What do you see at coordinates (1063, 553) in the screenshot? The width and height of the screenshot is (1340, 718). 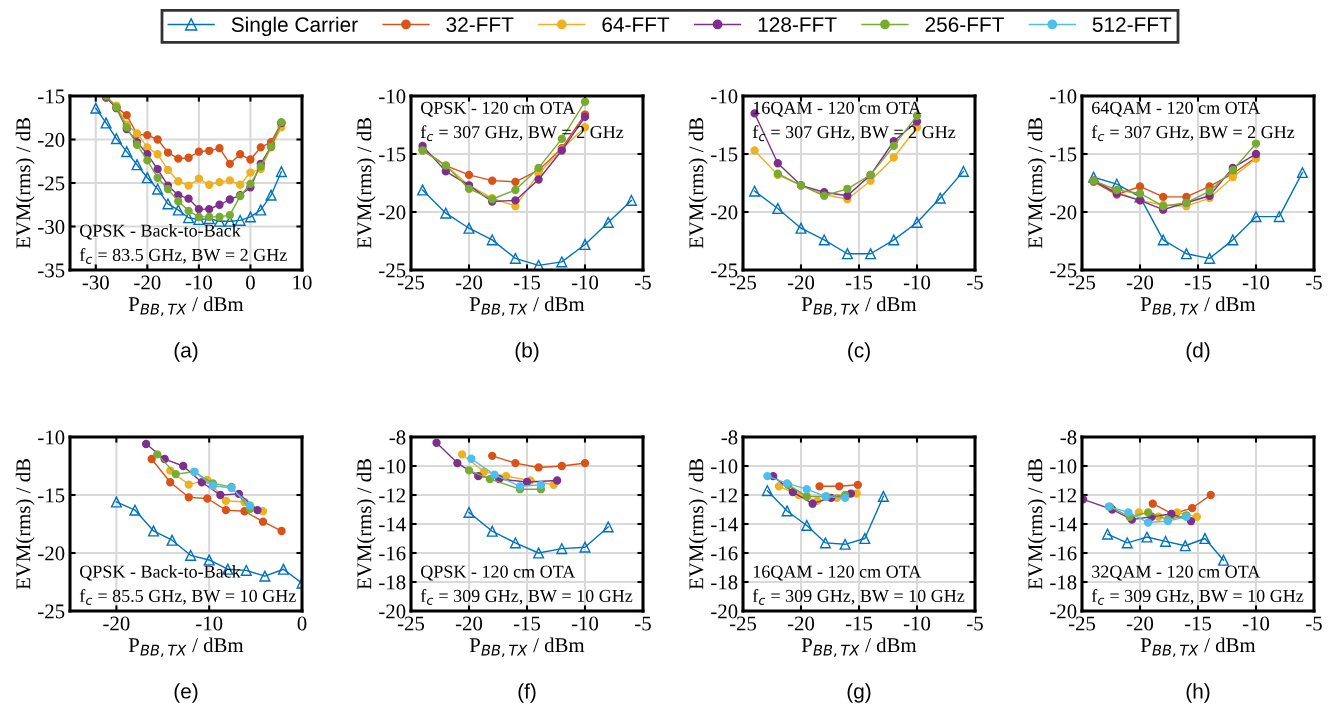 I see `y-tick-label: -16` at bounding box center [1063, 553].